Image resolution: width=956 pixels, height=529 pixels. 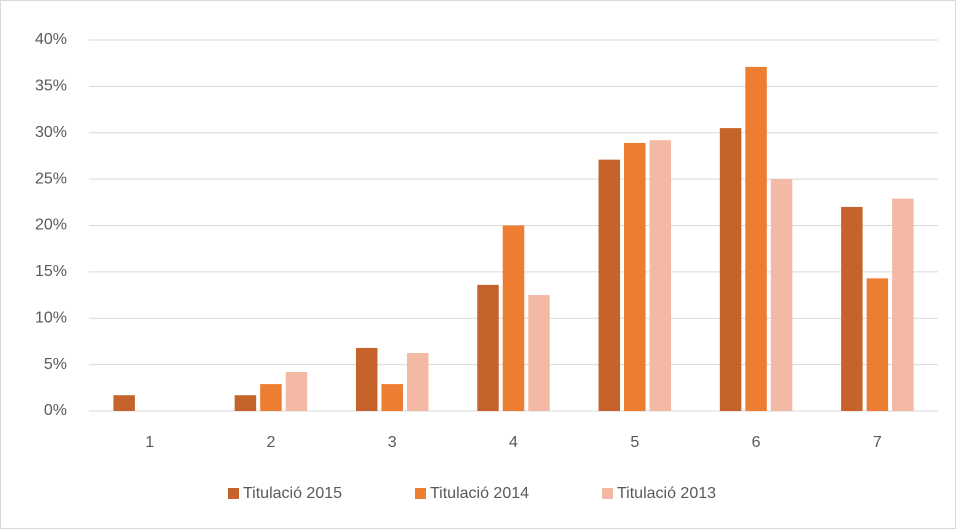 I want to click on x-tick-label: 2, so click(x=270, y=442).